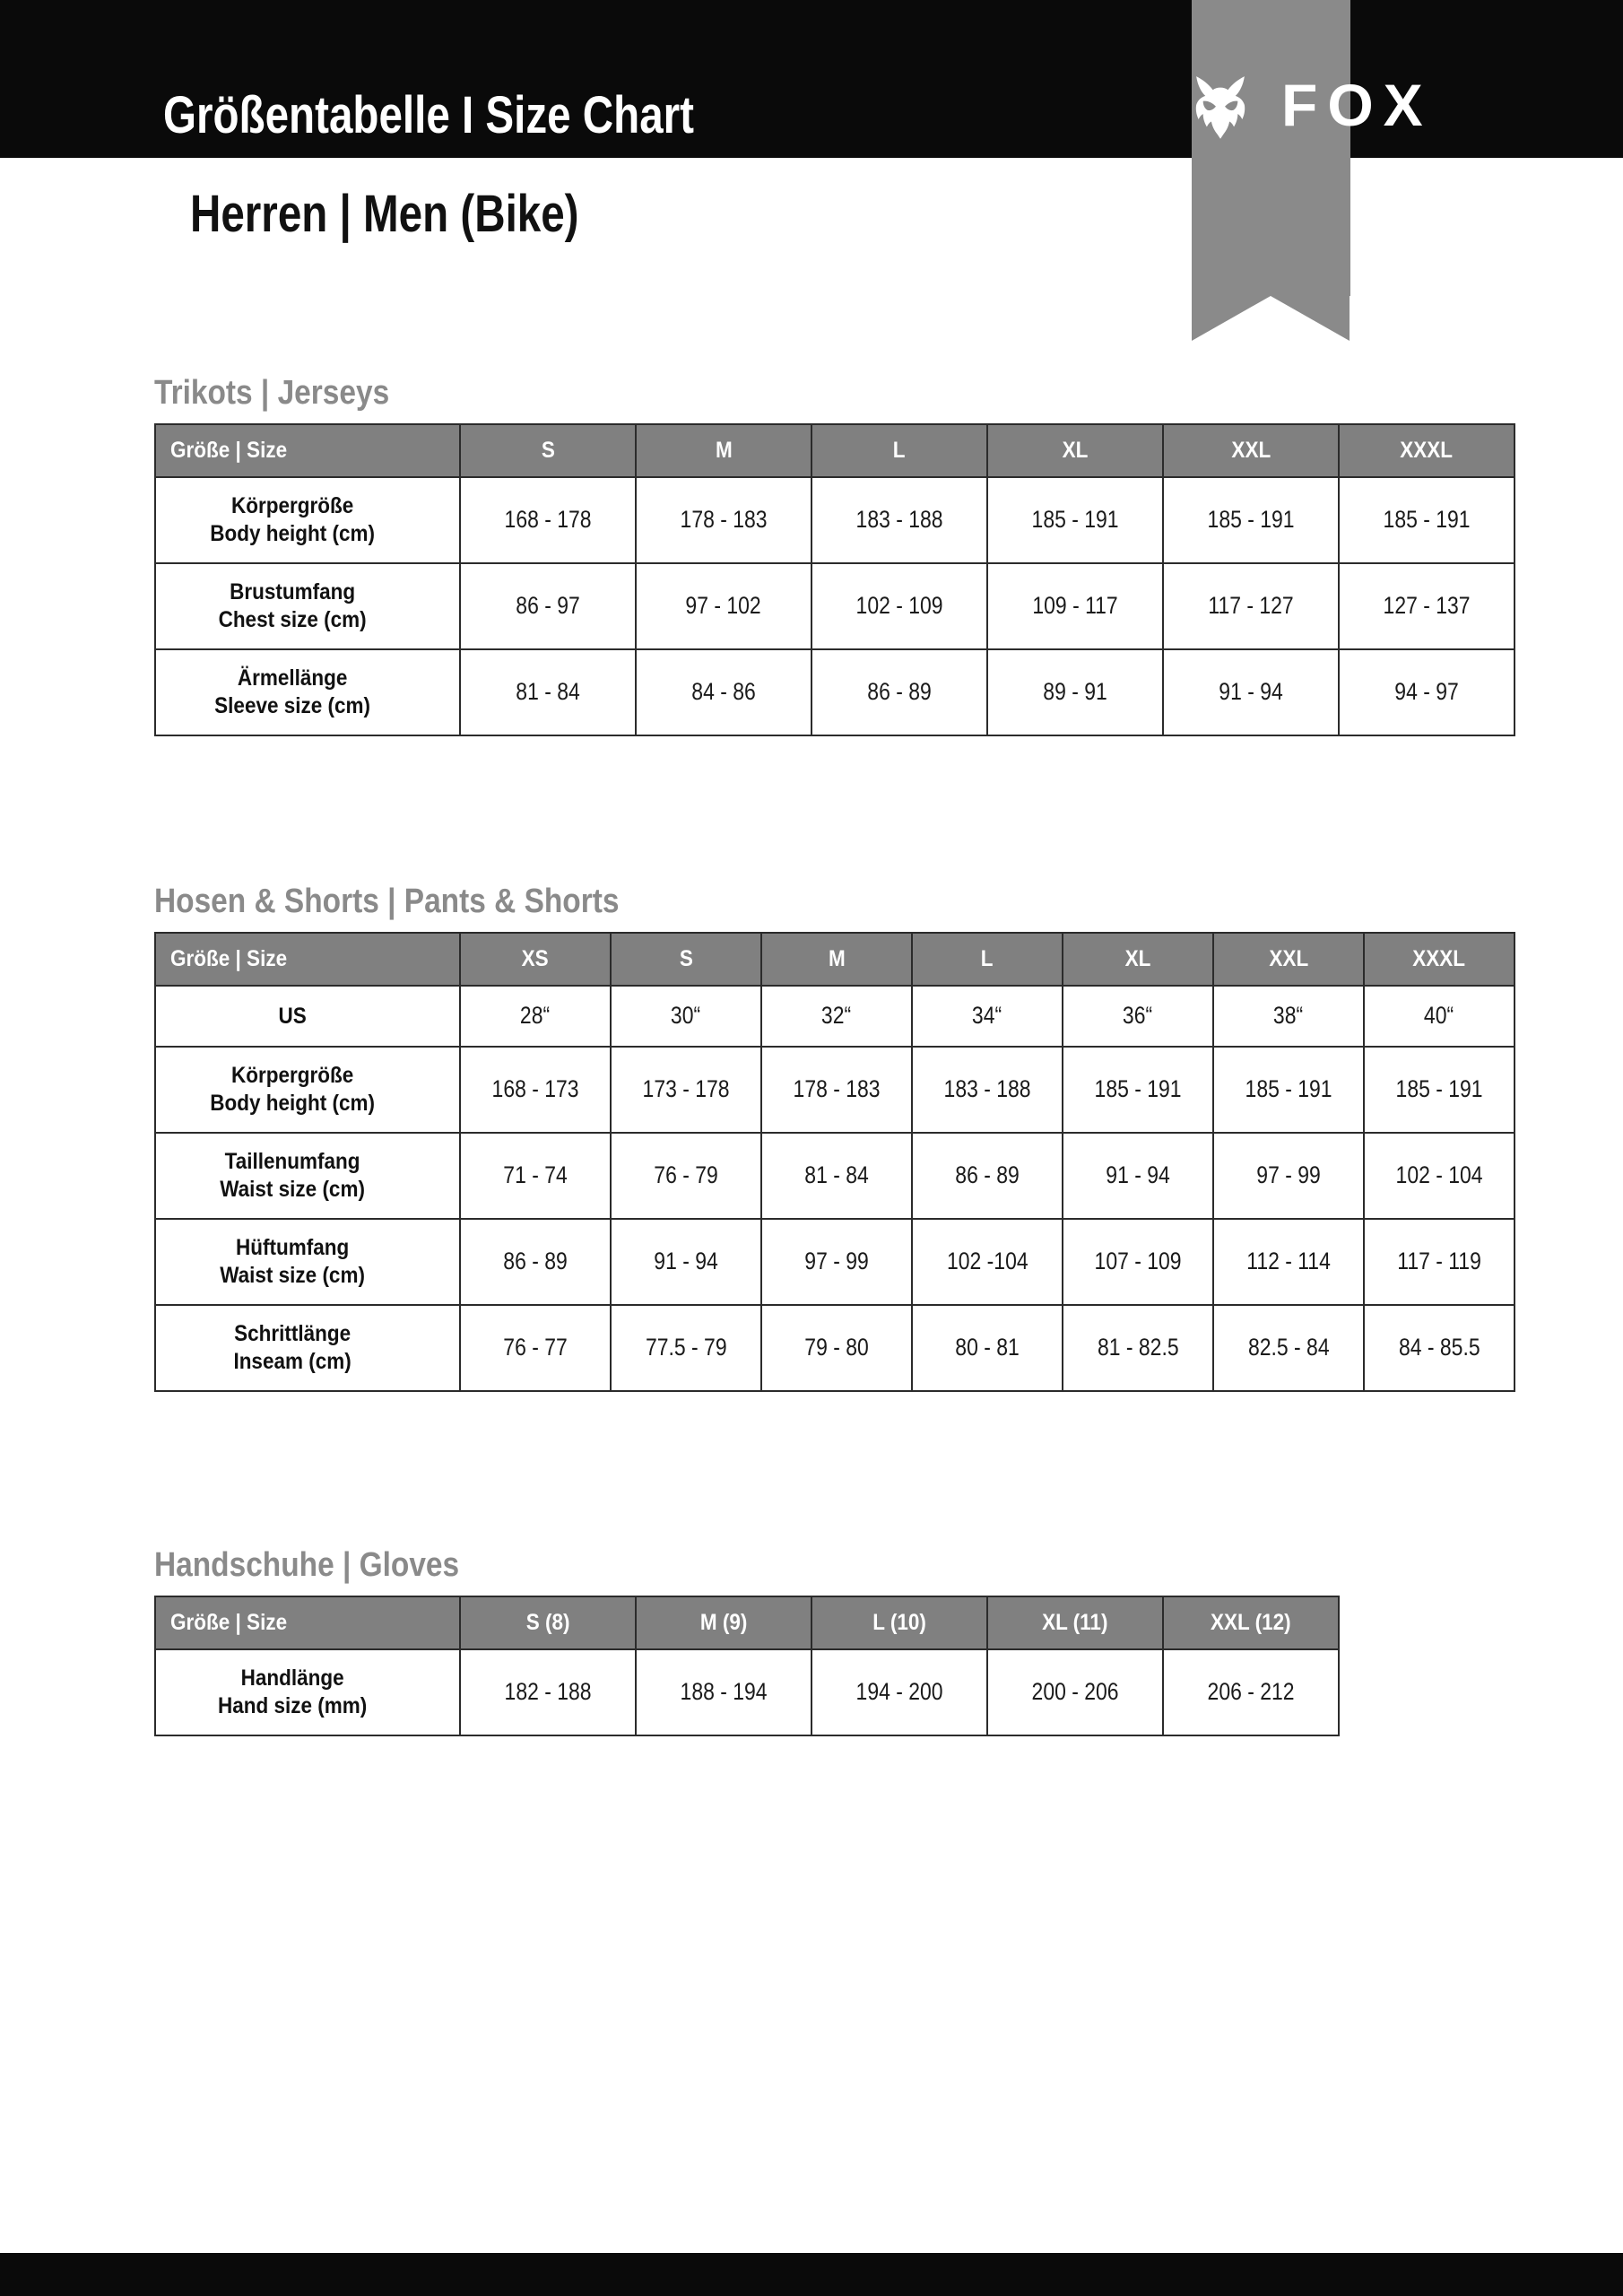  Describe the element at coordinates (272, 393) in the screenshot. I see `section-heading-jerseys: Trikots | Jerseys` at that location.